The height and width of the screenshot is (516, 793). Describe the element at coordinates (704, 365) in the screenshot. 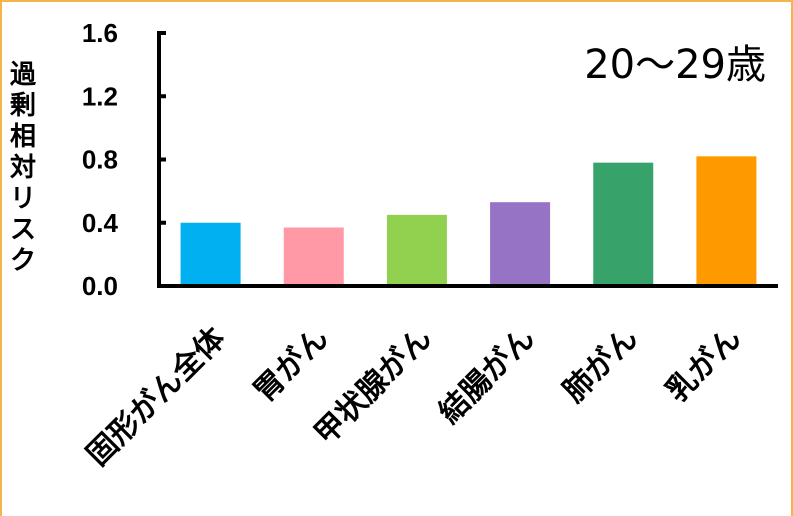

I see `x-category-label: 乳がん` at that location.